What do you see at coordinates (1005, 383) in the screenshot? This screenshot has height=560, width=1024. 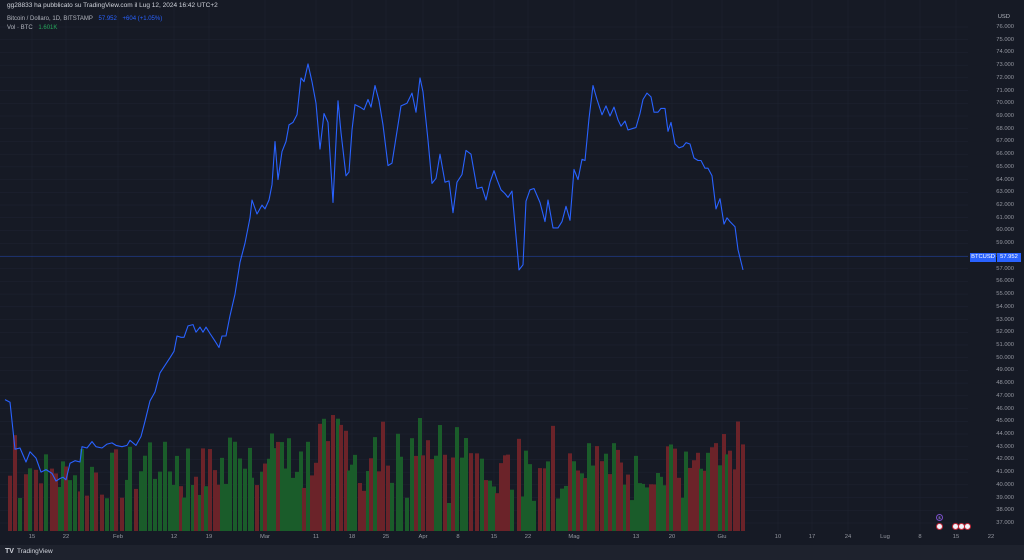 I see `price-axis-tick: 48.000` at bounding box center [1005, 383].